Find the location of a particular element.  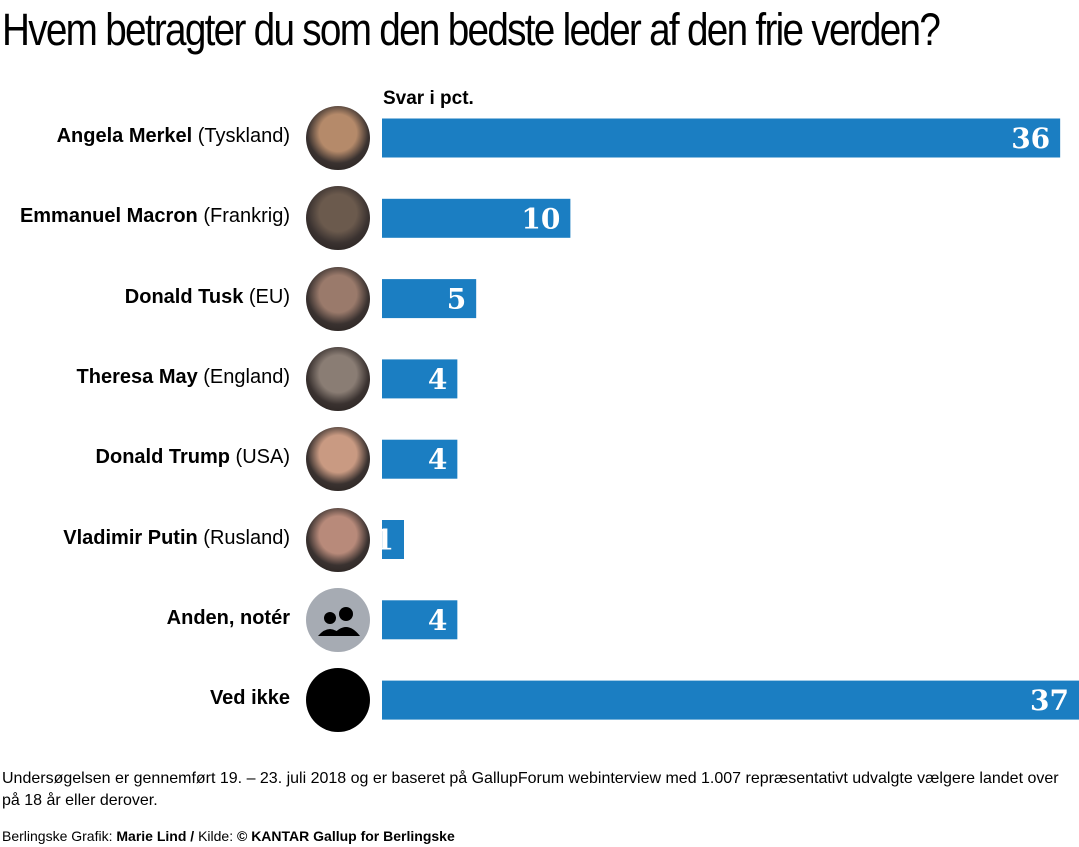

row-label: Donald Tusk (EU) is located at coordinates (207, 297).